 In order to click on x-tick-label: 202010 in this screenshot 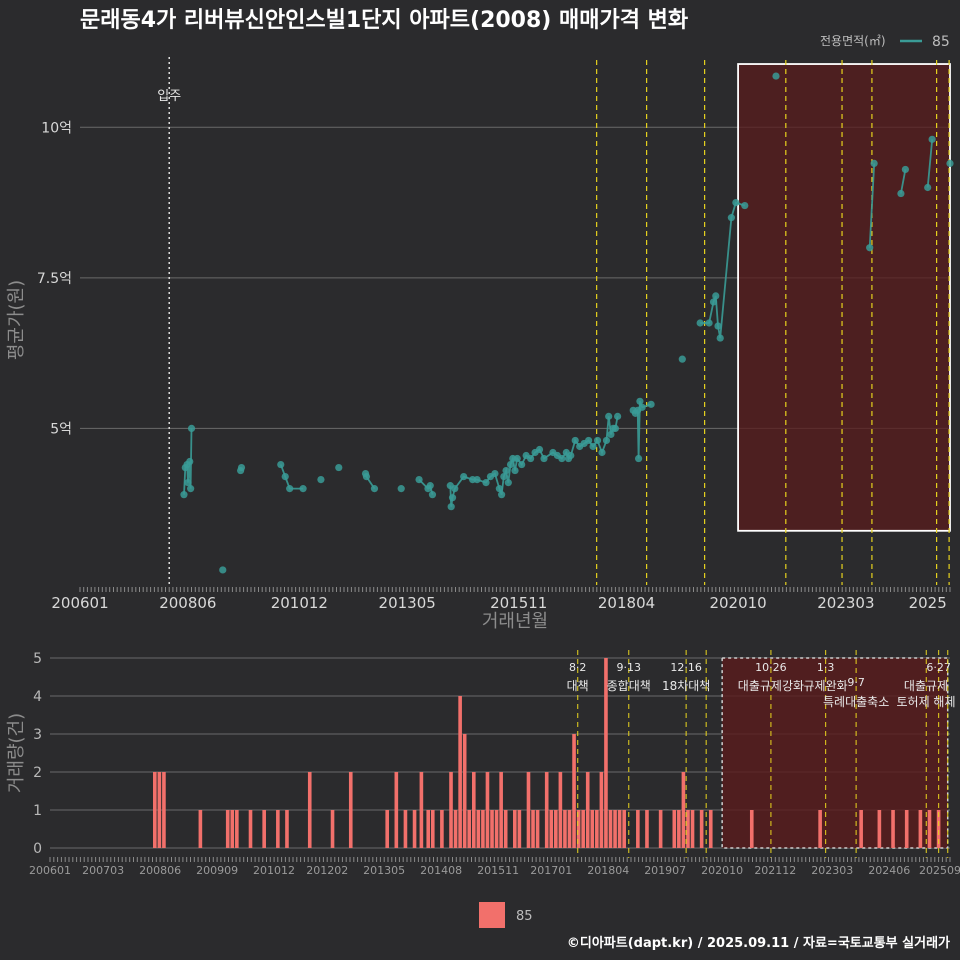, I will do `click(737, 603)`.